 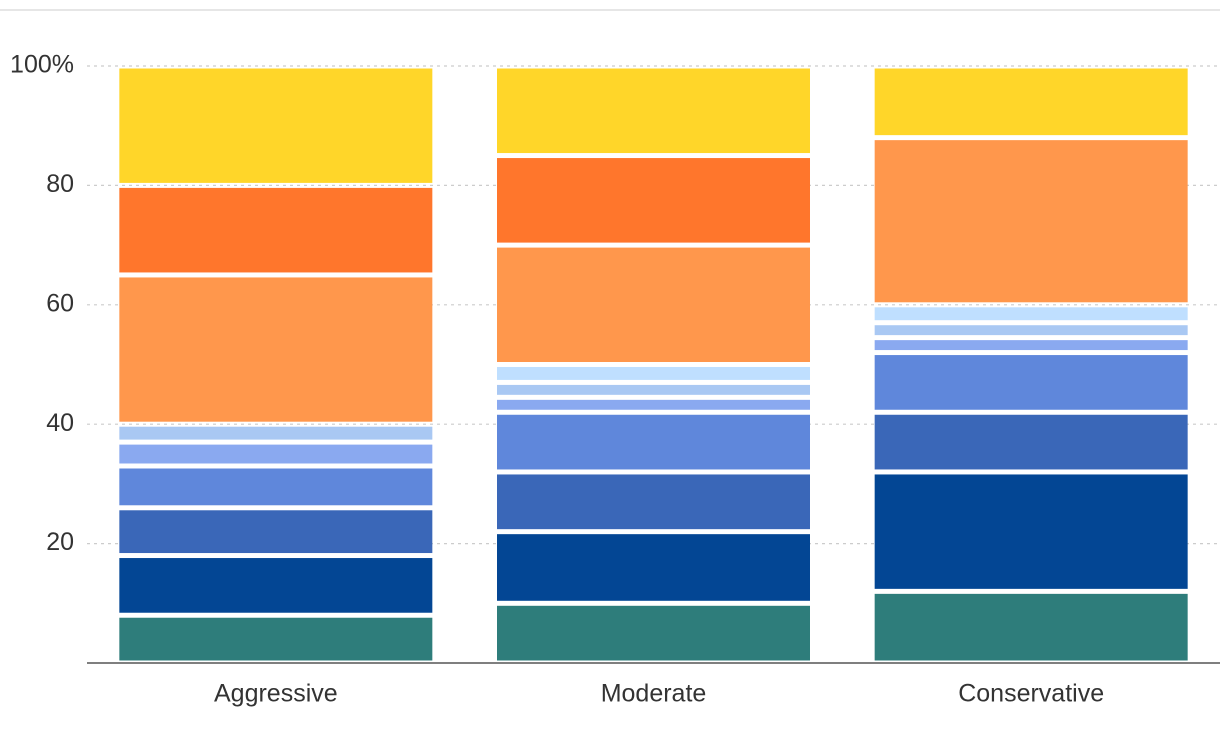 What do you see at coordinates (654, 694) in the screenshot?
I see `x-tick-label: Moderate` at bounding box center [654, 694].